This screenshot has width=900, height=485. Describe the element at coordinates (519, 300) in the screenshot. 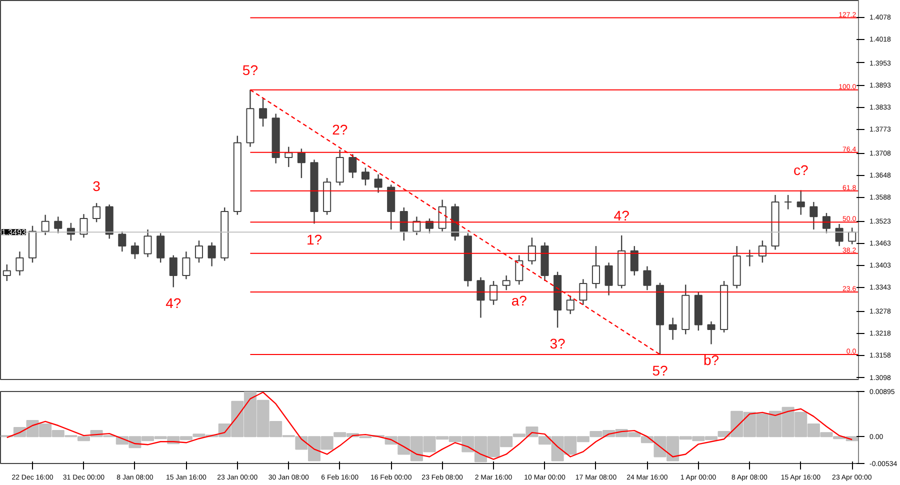

I see `annotation: a?` at that location.